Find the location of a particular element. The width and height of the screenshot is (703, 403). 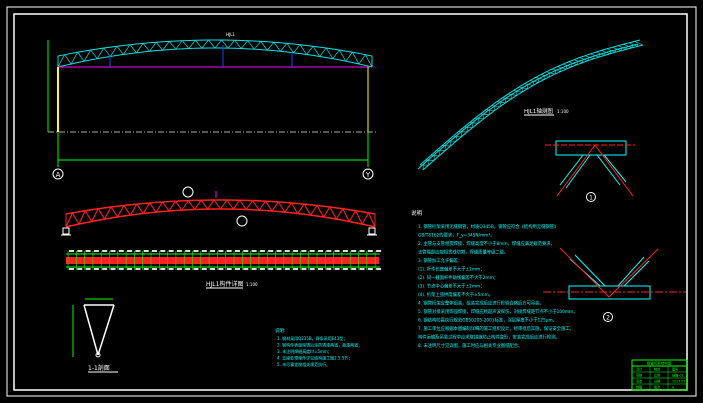

truss-detail-scale: 1:100 is located at coordinates (252, 284).